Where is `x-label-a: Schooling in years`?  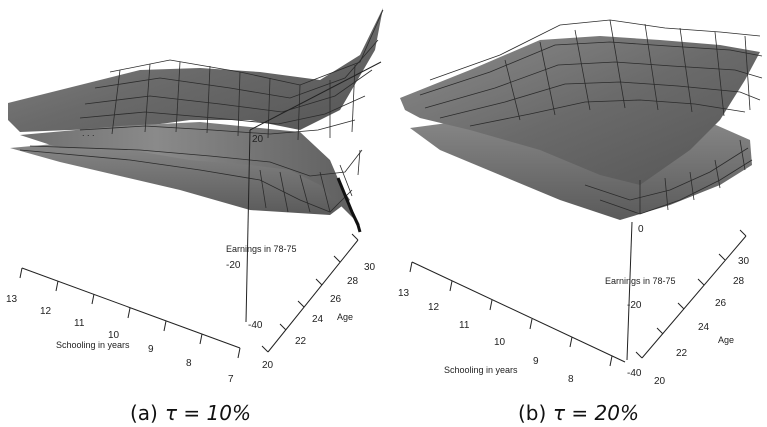
x-label-a: Schooling in years is located at coordinates (93, 345).